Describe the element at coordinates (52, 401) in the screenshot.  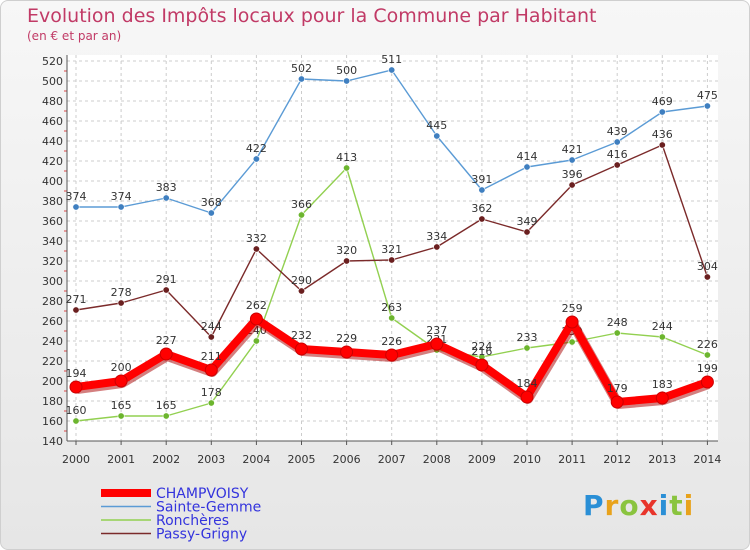
I see `y-tick-label: 180` at that location.